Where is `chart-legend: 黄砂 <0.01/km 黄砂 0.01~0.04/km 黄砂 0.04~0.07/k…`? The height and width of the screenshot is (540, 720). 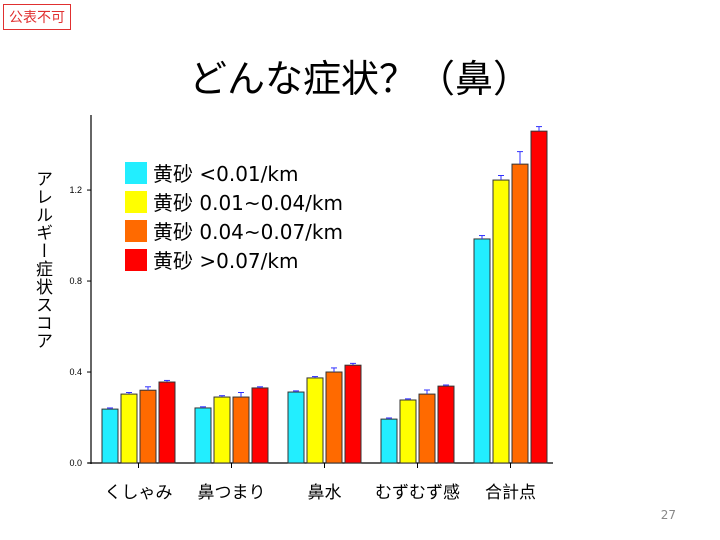 chart-legend: 黄砂 <0.01/km 黄砂 0.01~0.04/km 黄砂 0.04~0.07/k… is located at coordinates (234, 216).